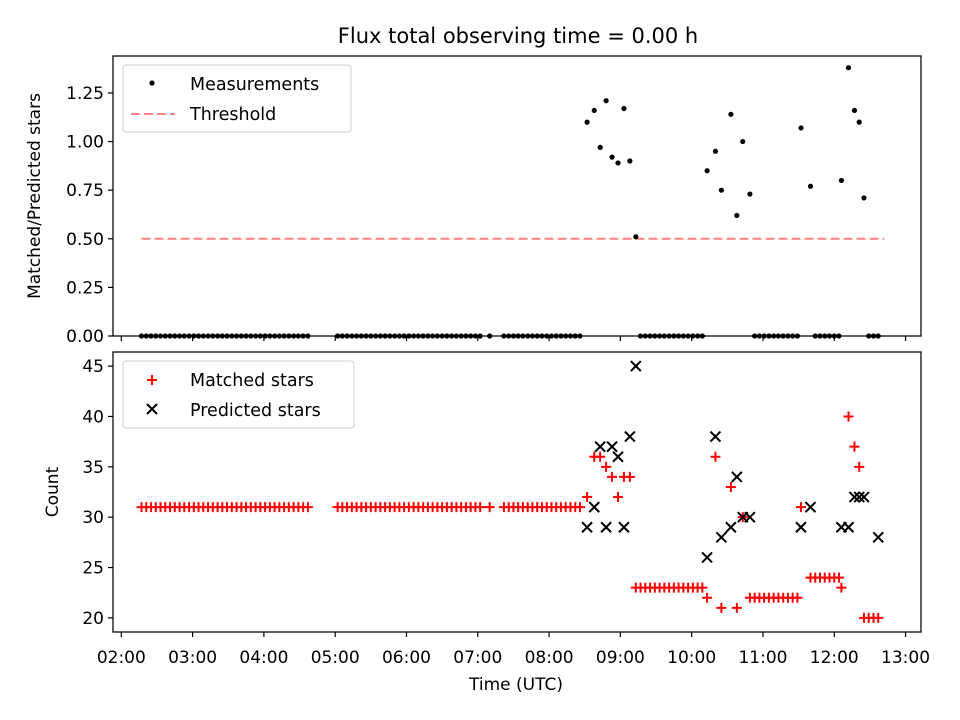  Describe the element at coordinates (53, 491) in the screenshot. I see `count-y-axis-label: Count` at that location.